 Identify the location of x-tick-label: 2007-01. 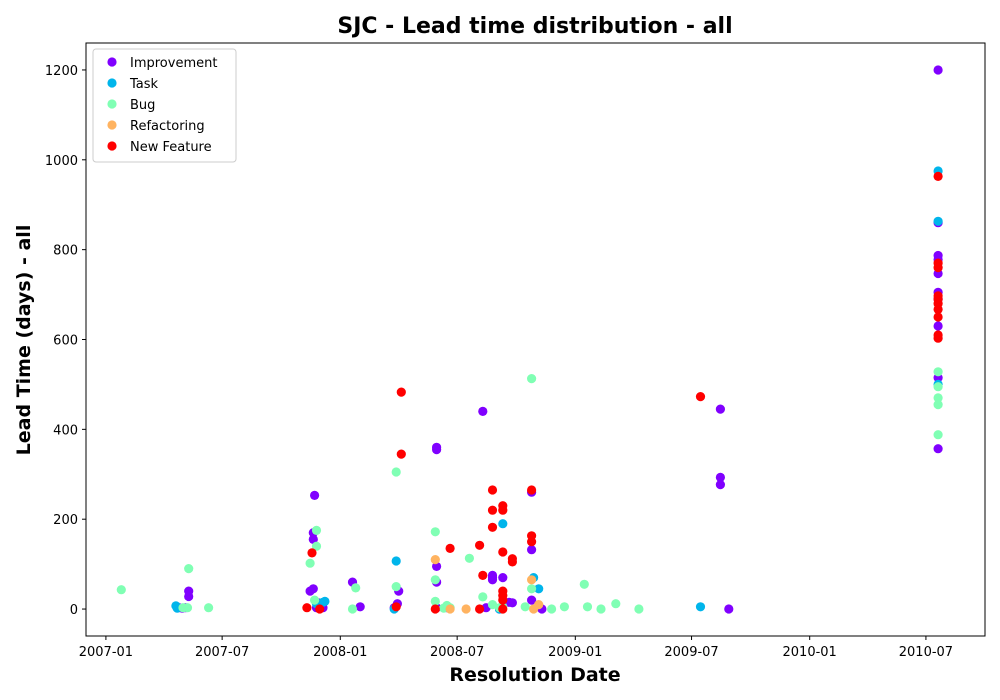
(106, 652).